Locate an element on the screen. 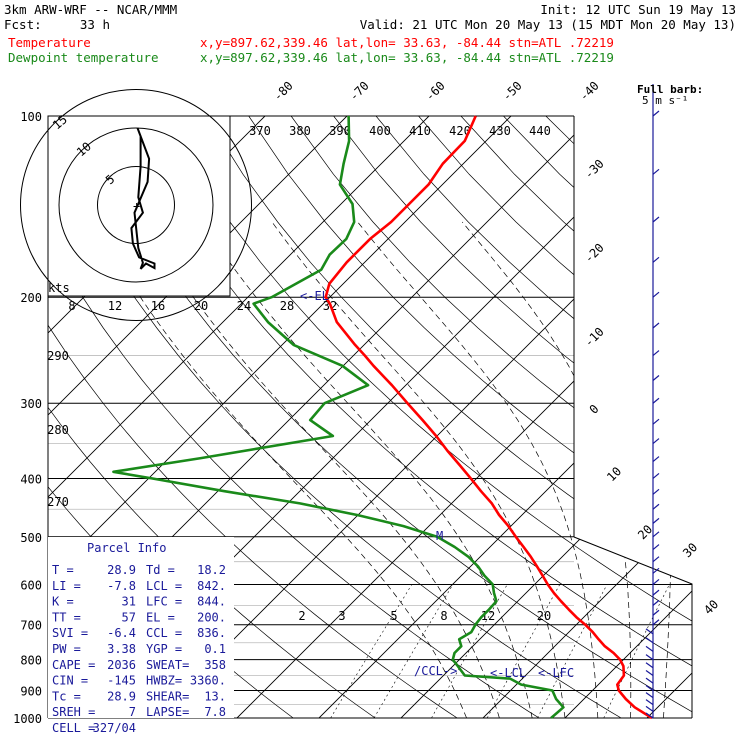 This screenshot has width=740, height=740. parcel-info-bg is located at coordinates (141, 627).